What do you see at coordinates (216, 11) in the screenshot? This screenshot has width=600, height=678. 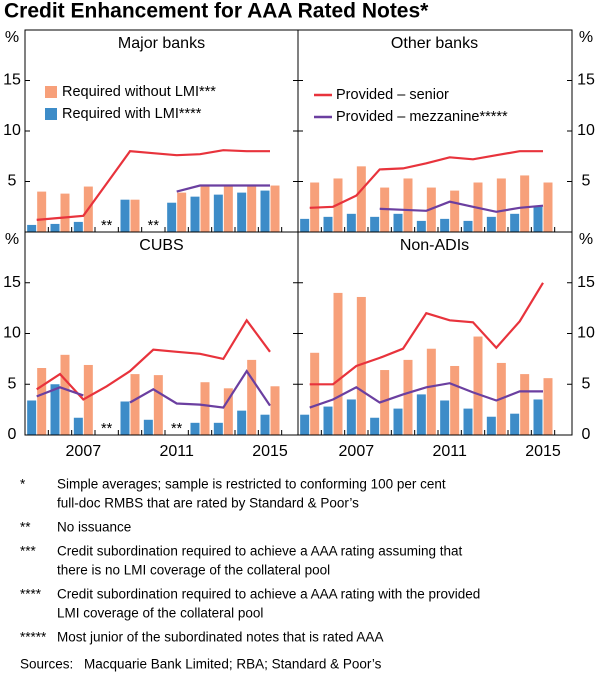 I see `chart-title: Credit Enhancement for AAA Rated Notes*` at bounding box center [216, 11].